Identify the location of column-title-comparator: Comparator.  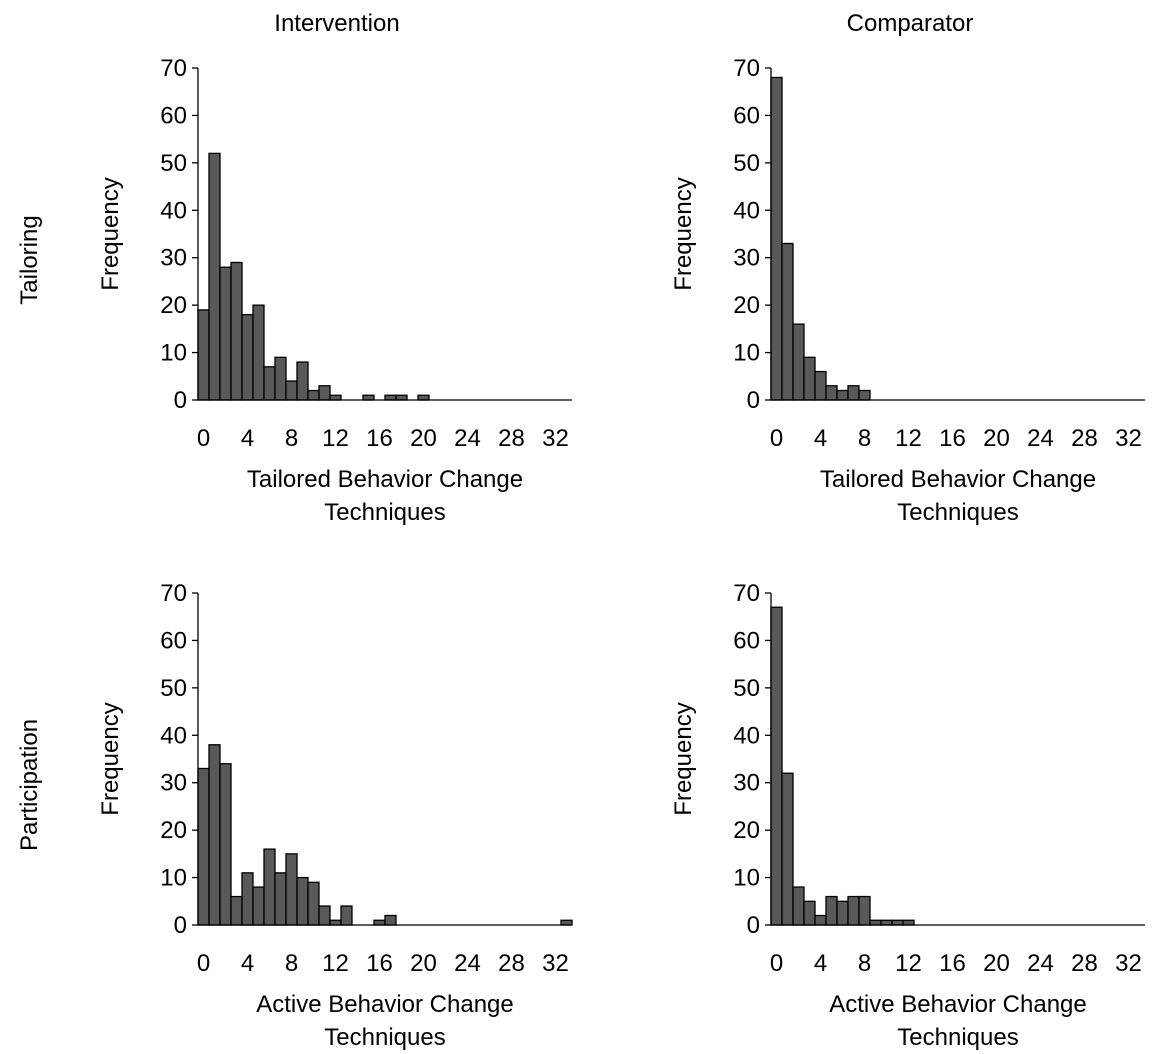
(910, 23).